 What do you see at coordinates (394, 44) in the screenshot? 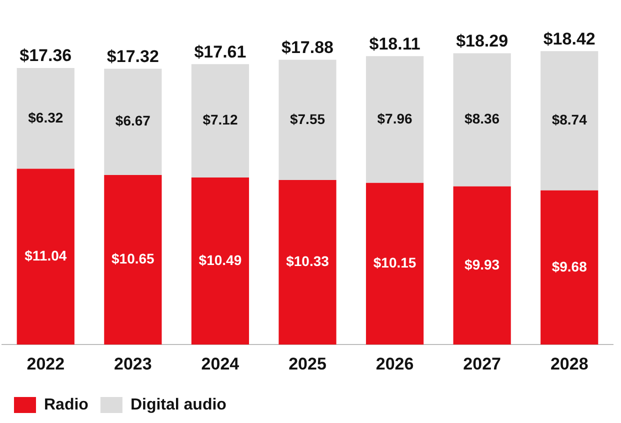
I see `total-label: $18.11` at bounding box center [394, 44].